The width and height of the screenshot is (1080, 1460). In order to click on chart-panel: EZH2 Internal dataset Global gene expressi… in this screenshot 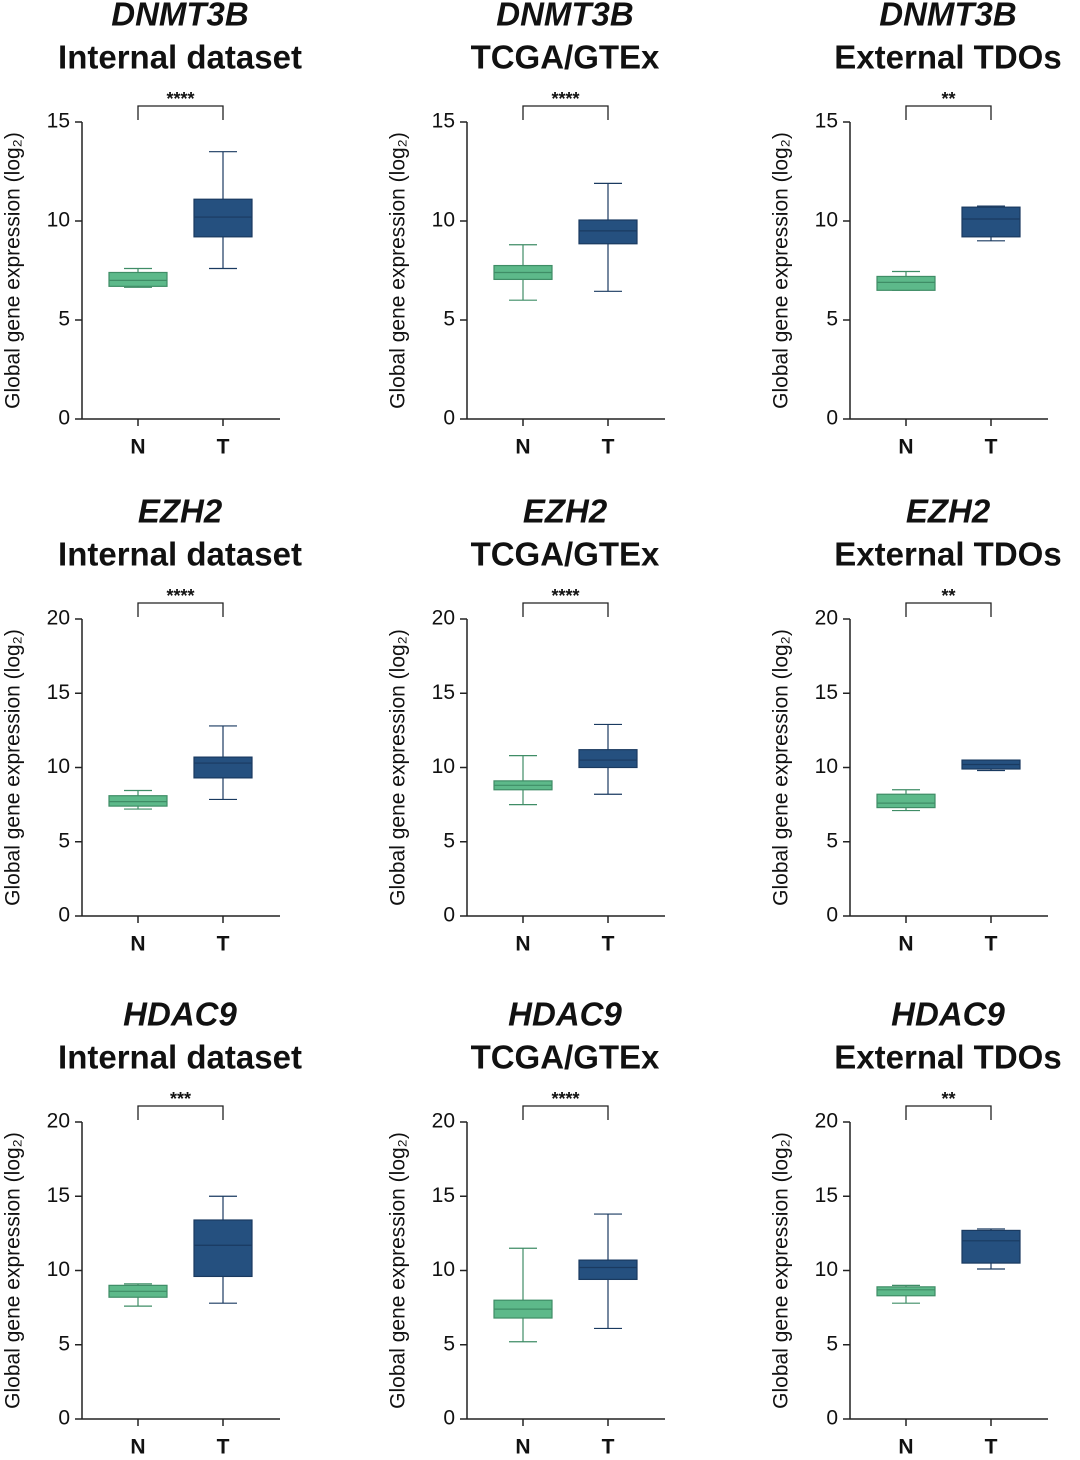, I will do `click(152, 724)`.